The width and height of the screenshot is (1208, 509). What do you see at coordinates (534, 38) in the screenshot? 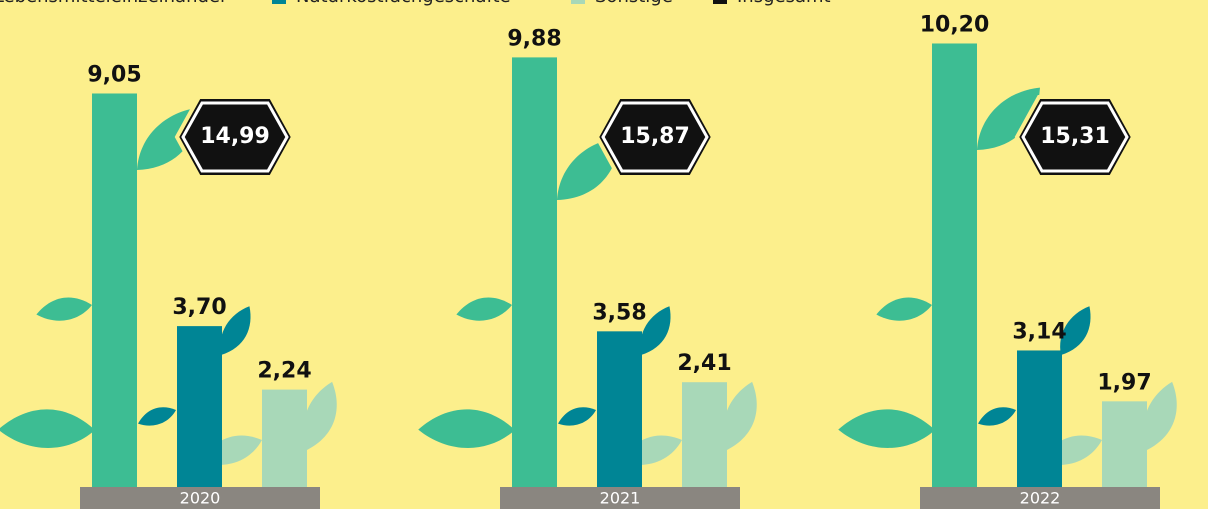
I see `value-label: 9,88` at bounding box center [534, 38].